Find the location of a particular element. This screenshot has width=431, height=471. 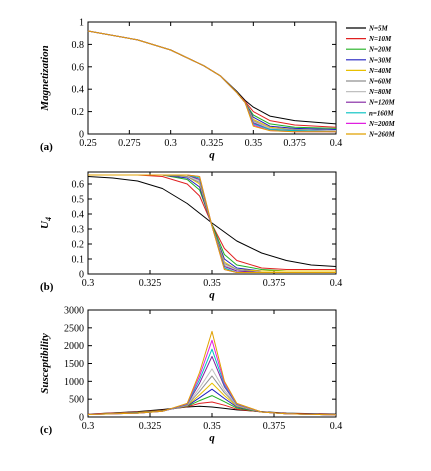

legend-entry: N=120M is located at coordinates (382, 103).